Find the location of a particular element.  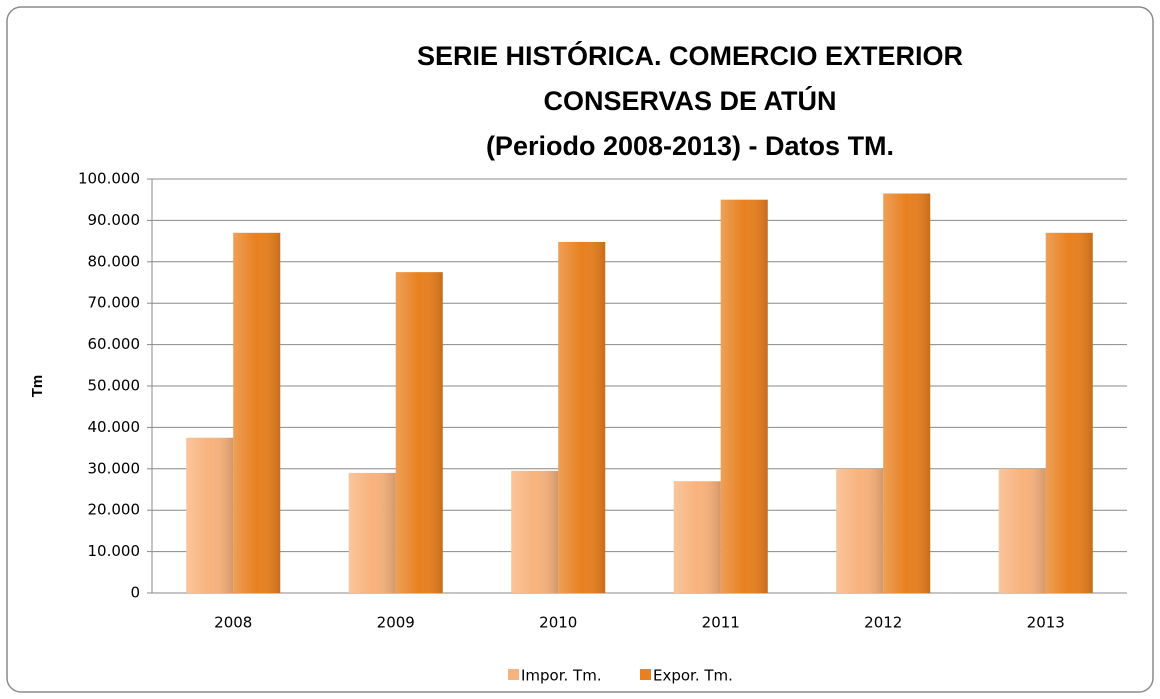

y-tick-label: 80.000 is located at coordinates (114, 261).